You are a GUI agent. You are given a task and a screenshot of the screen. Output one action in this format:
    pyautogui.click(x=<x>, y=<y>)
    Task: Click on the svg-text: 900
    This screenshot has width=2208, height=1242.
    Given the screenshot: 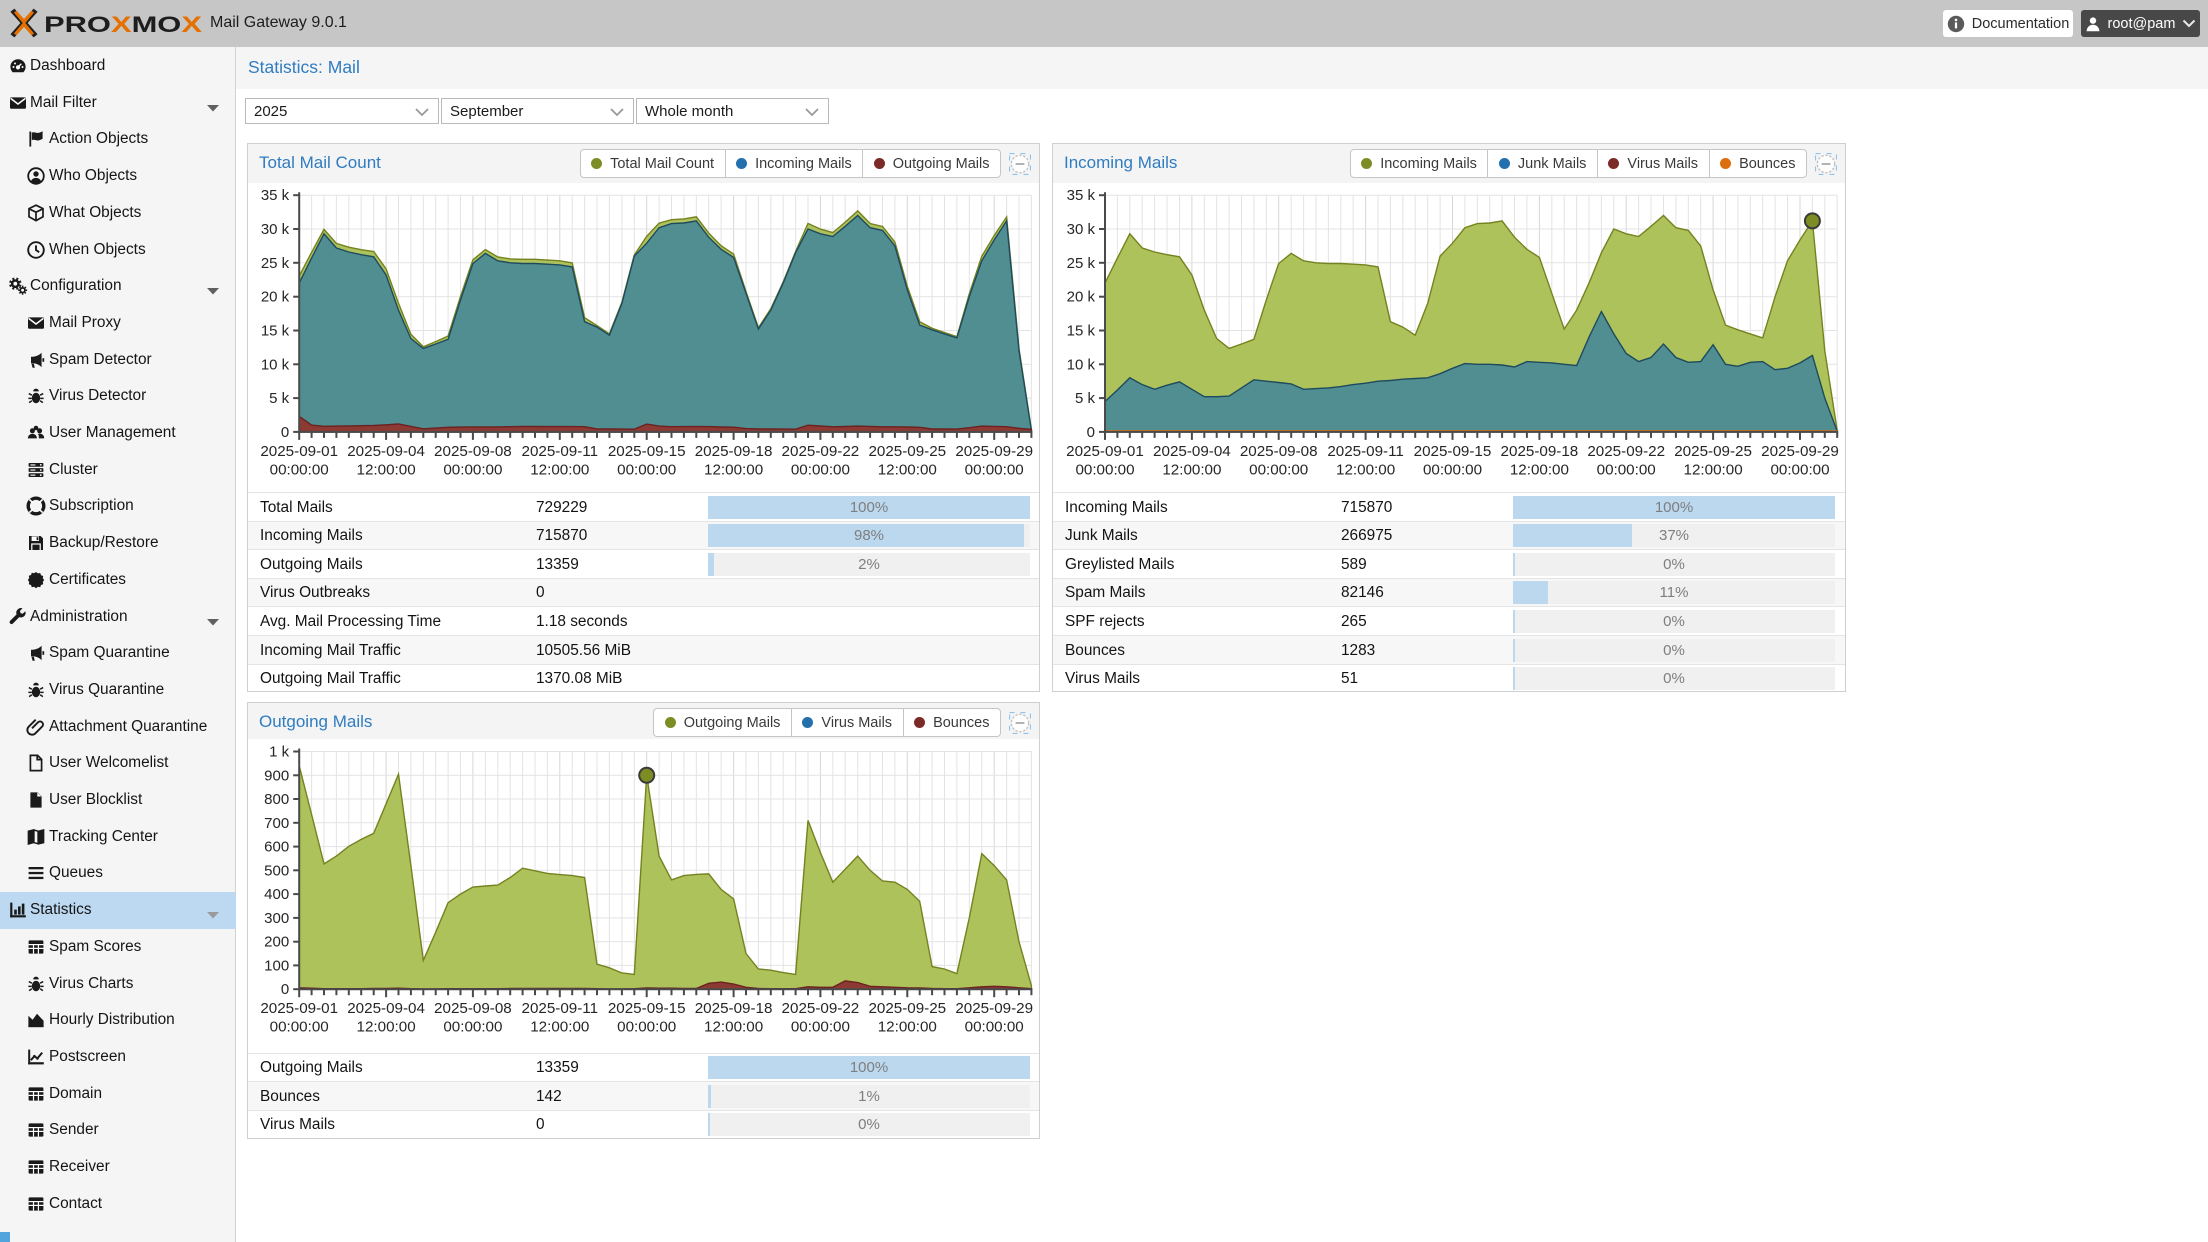 What is the action you would take?
    pyautogui.click(x=276, y=775)
    